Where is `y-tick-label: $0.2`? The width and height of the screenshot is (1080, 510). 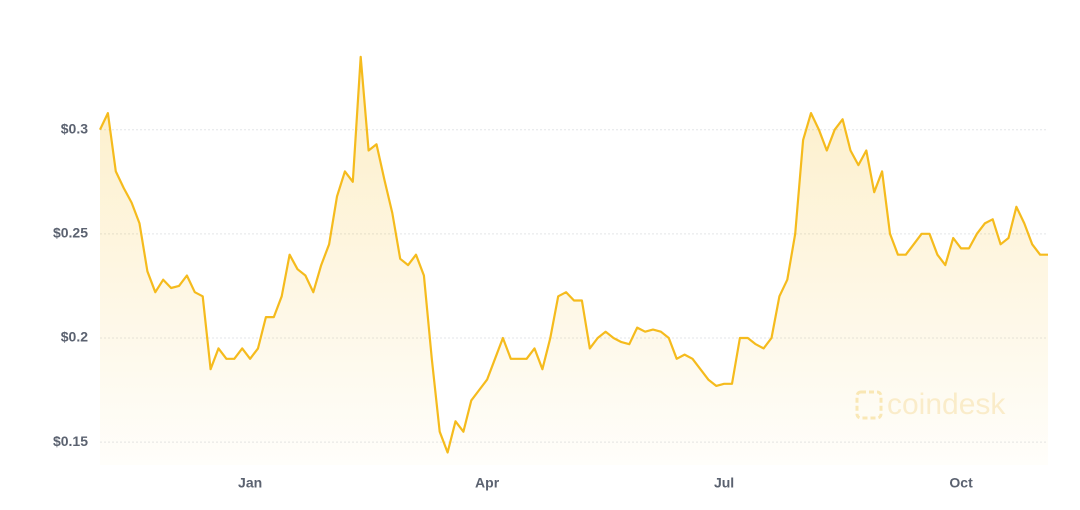
y-tick-label: $0.2 is located at coordinates (74, 337).